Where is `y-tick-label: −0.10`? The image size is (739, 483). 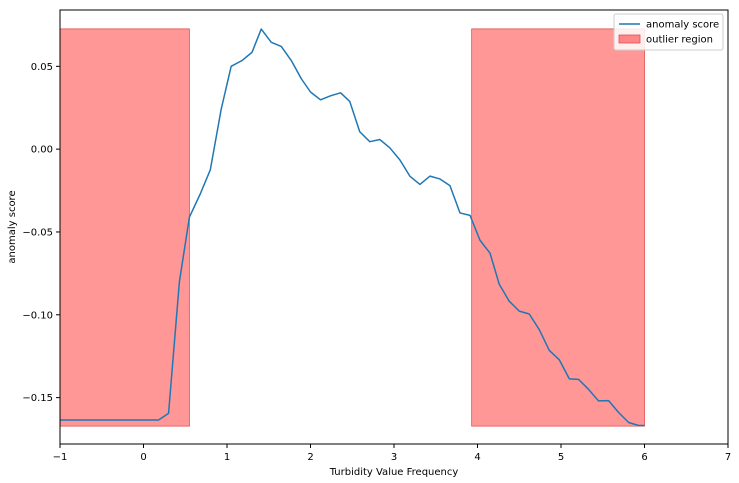 y-tick-label: −0.10 is located at coordinates (37, 315).